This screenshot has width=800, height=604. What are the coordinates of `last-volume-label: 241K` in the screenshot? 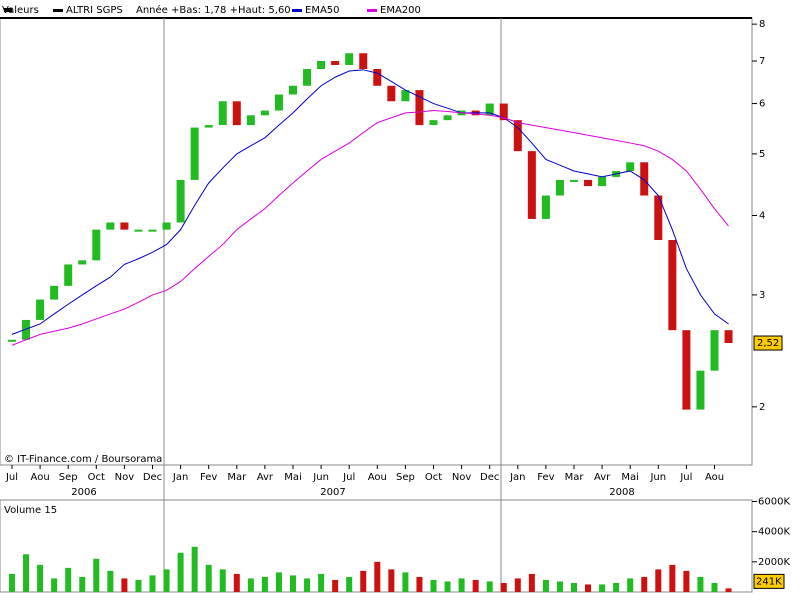 It's located at (769, 581).